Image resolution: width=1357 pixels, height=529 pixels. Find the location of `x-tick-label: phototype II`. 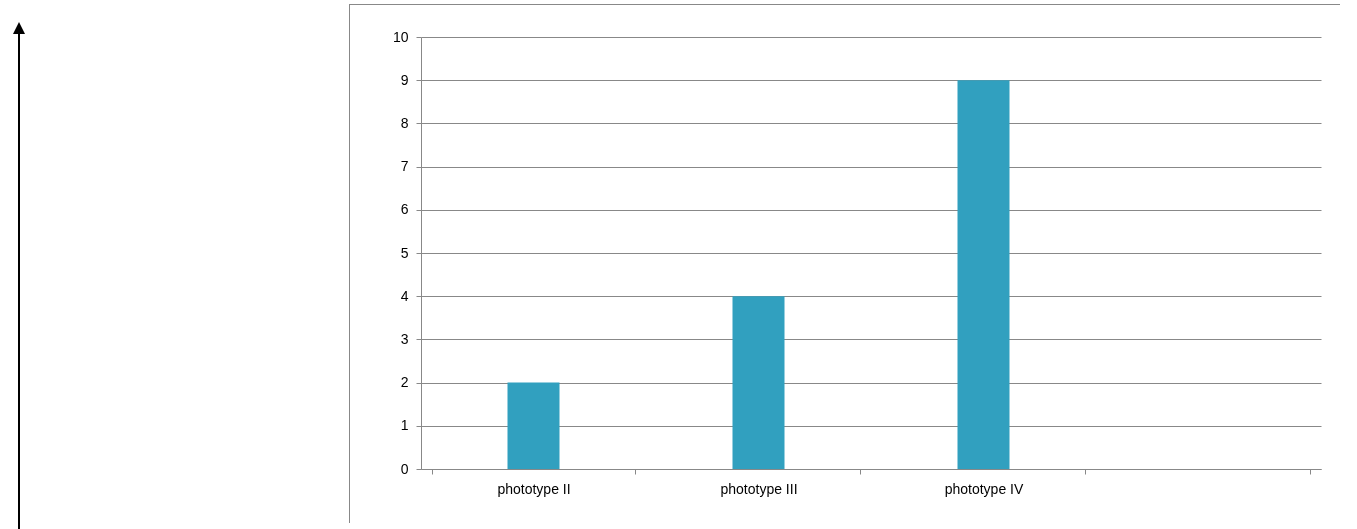

x-tick-label: phototype II is located at coordinates (534, 488).